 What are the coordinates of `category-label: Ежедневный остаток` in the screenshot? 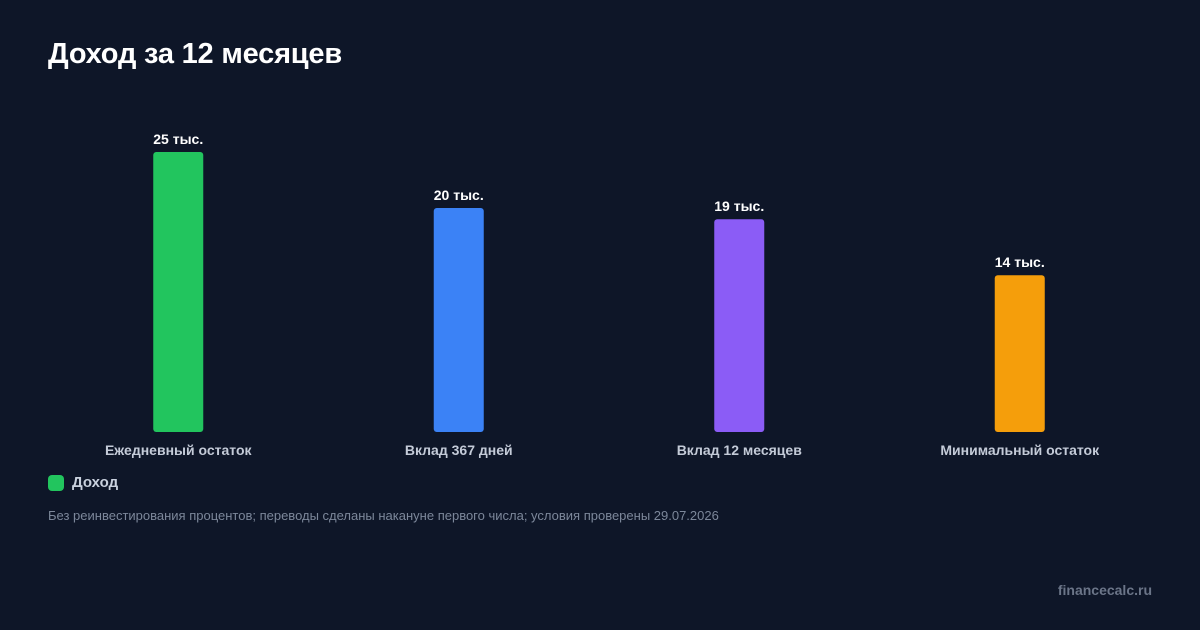 It's located at (179, 450).